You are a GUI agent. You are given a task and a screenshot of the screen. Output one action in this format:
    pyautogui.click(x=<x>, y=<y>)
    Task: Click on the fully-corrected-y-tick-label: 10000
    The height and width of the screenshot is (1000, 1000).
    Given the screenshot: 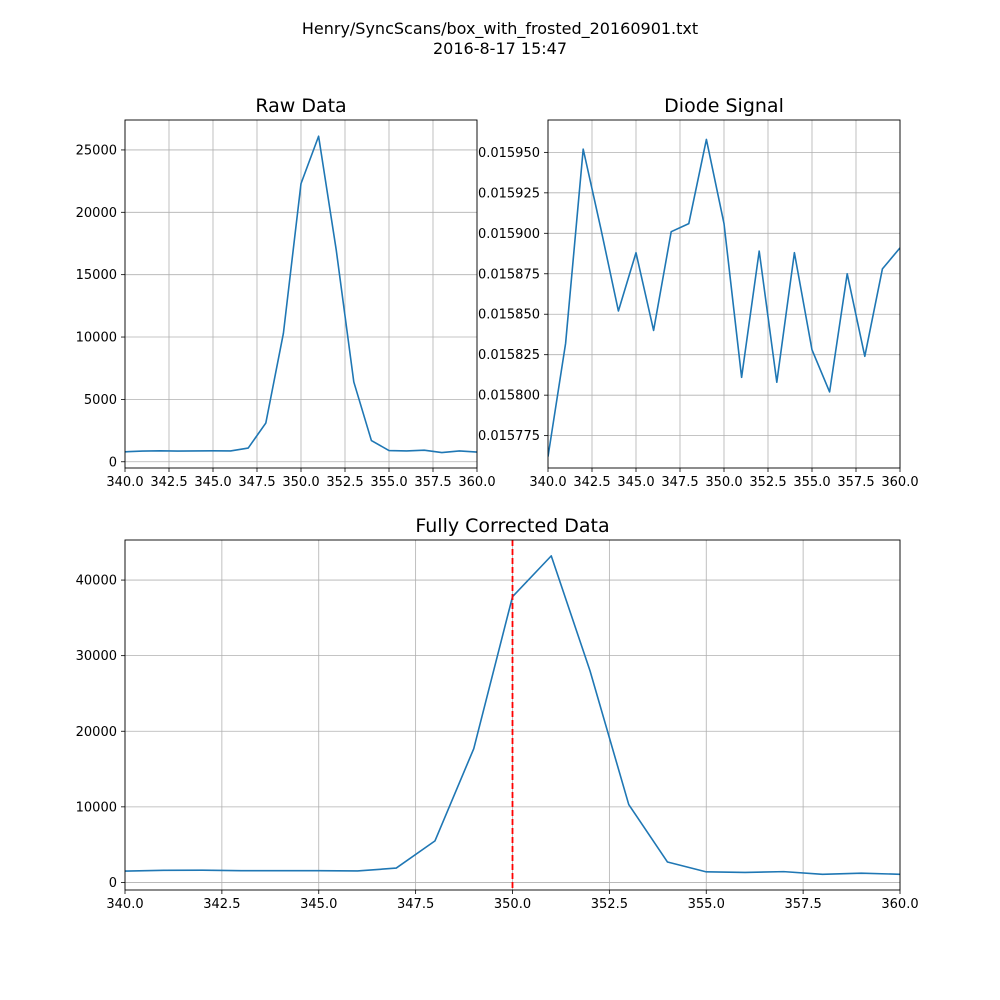 What is the action you would take?
    pyautogui.click(x=96, y=807)
    